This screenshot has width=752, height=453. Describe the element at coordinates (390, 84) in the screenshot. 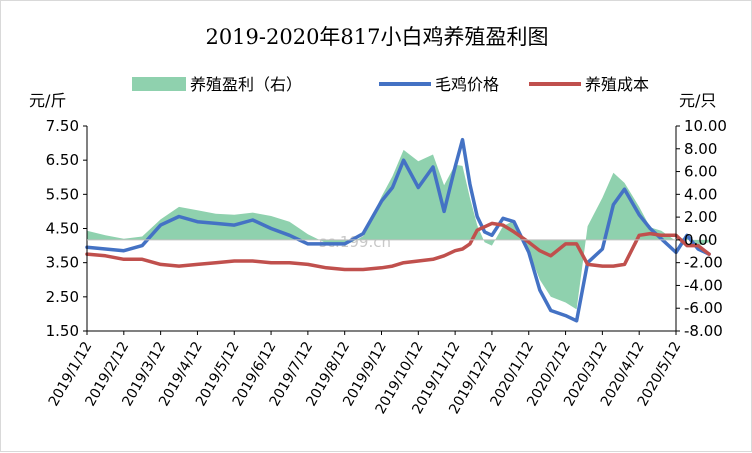

I see `legend: 养殖盈利（右） 毛鸡价格 养殖成本` at that location.